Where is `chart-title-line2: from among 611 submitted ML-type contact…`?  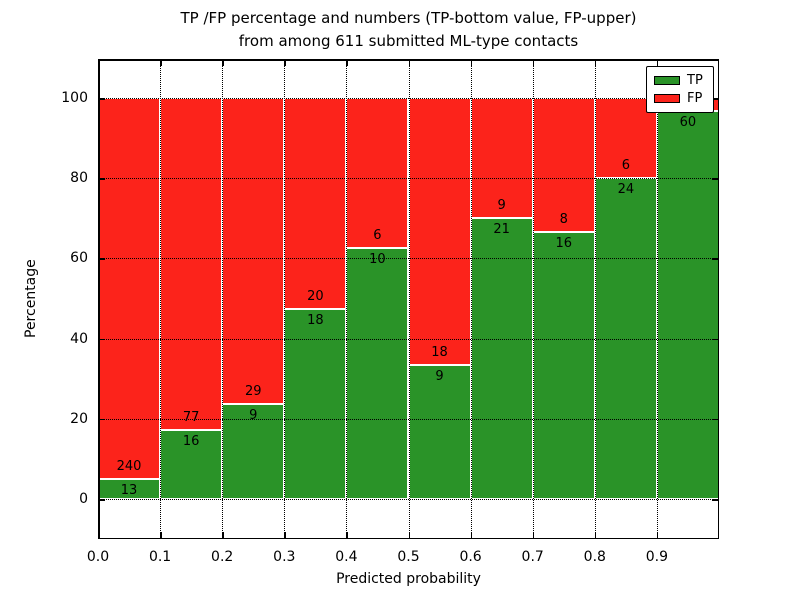
chart-title-line2: from among 611 submitted ML-type contact… is located at coordinates (408, 41).